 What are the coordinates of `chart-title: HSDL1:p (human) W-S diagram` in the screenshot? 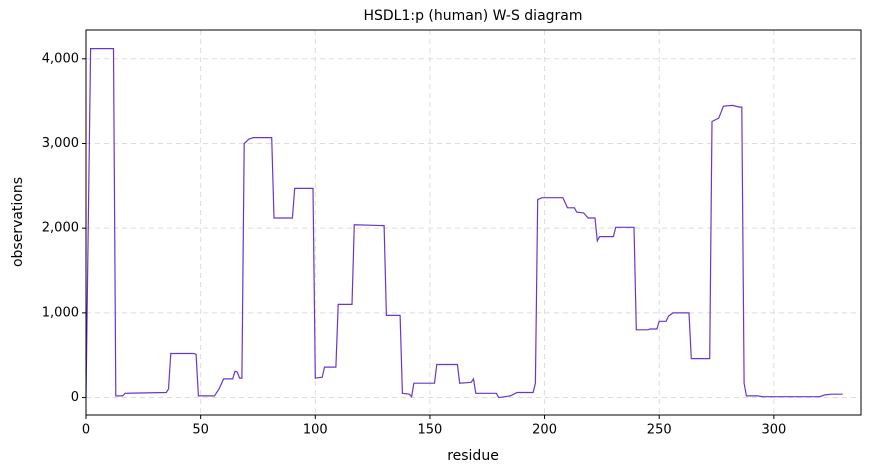 It's located at (472, 16).